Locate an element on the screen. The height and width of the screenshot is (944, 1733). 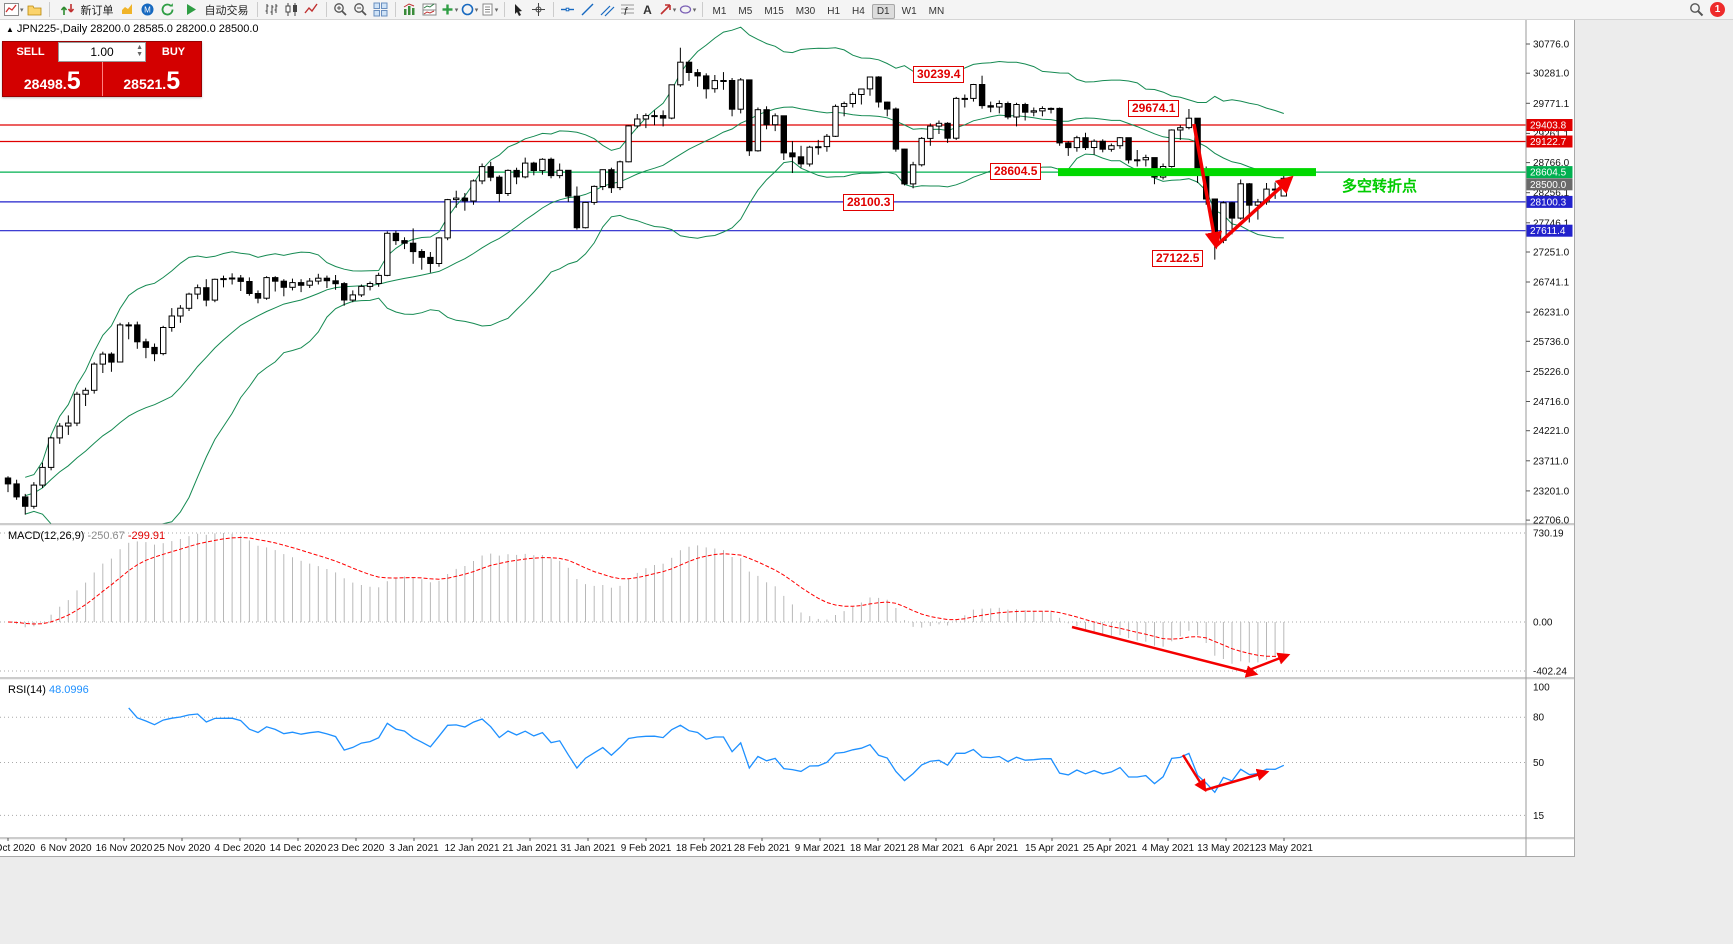
bars-icon is located at coordinates (272, 10).